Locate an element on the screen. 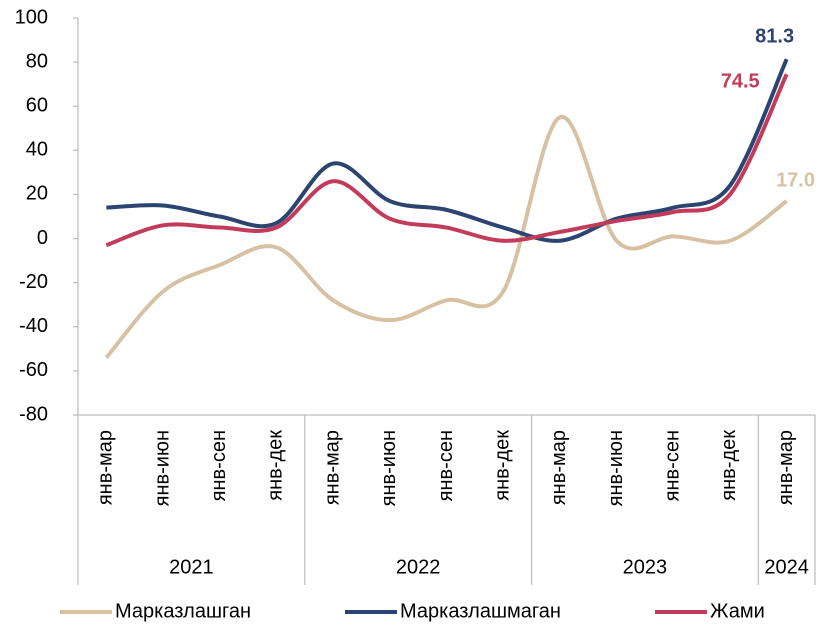 This screenshot has height=630, width=823. data-label: 74.5 is located at coordinates (740, 82).